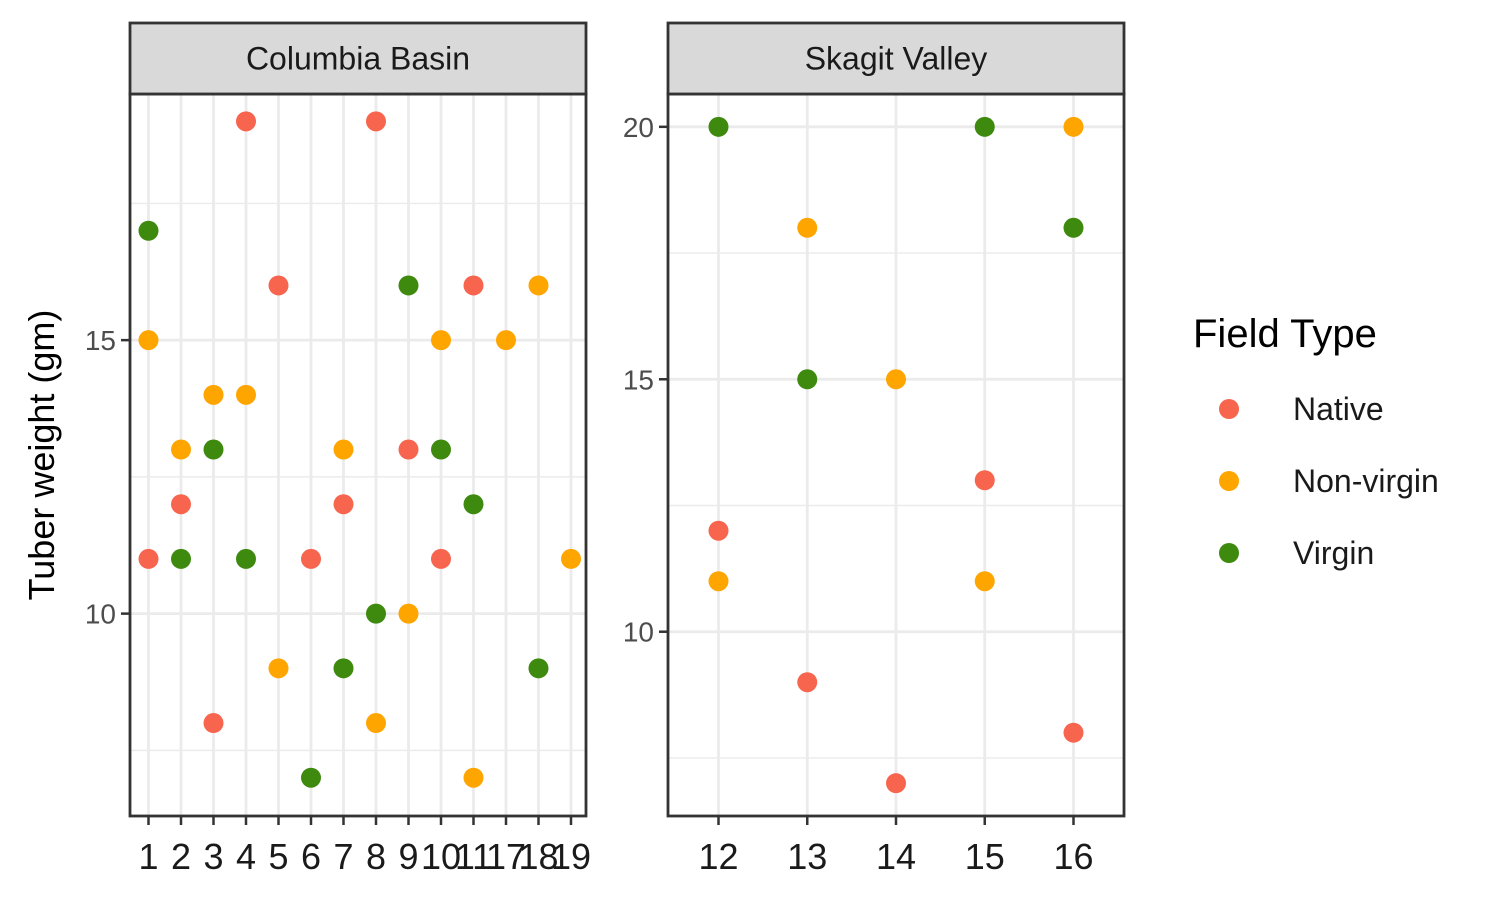 The height and width of the screenshot is (905, 1500). I want to click on x-tick-label: 13, so click(807, 856).